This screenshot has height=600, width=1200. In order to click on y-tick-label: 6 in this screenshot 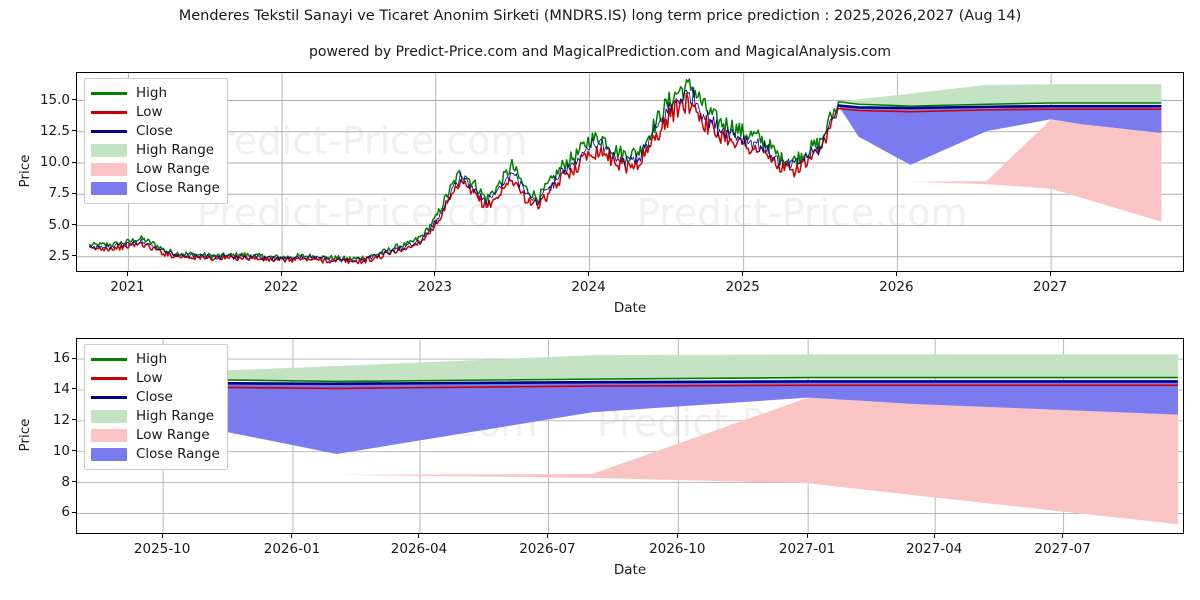, I will do `click(65, 512)`.